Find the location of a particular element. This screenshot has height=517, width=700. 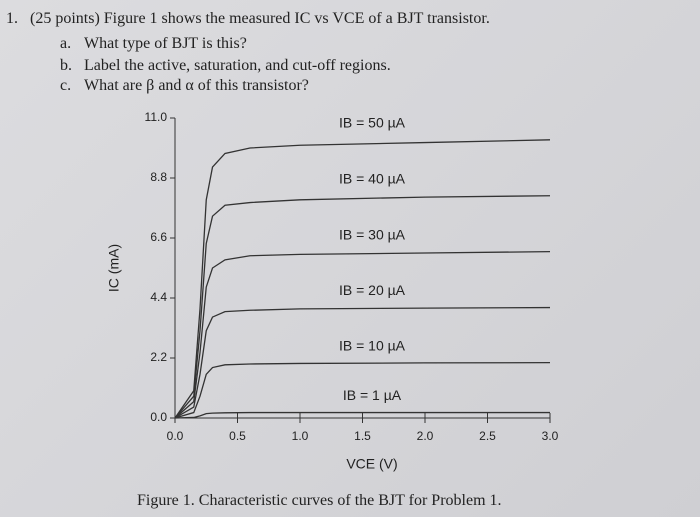

curve-label: IB = 20 µA is located at coordinates (372, 290).